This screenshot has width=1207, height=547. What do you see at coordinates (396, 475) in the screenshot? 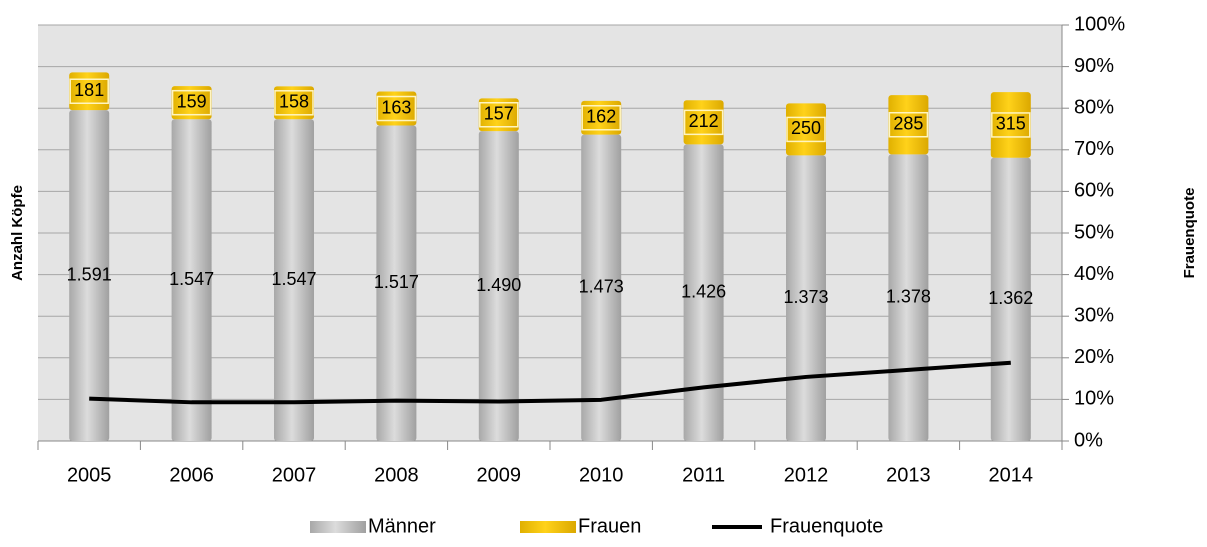
I see `x-tick-label: 2008` at bounding box center [396, 475].